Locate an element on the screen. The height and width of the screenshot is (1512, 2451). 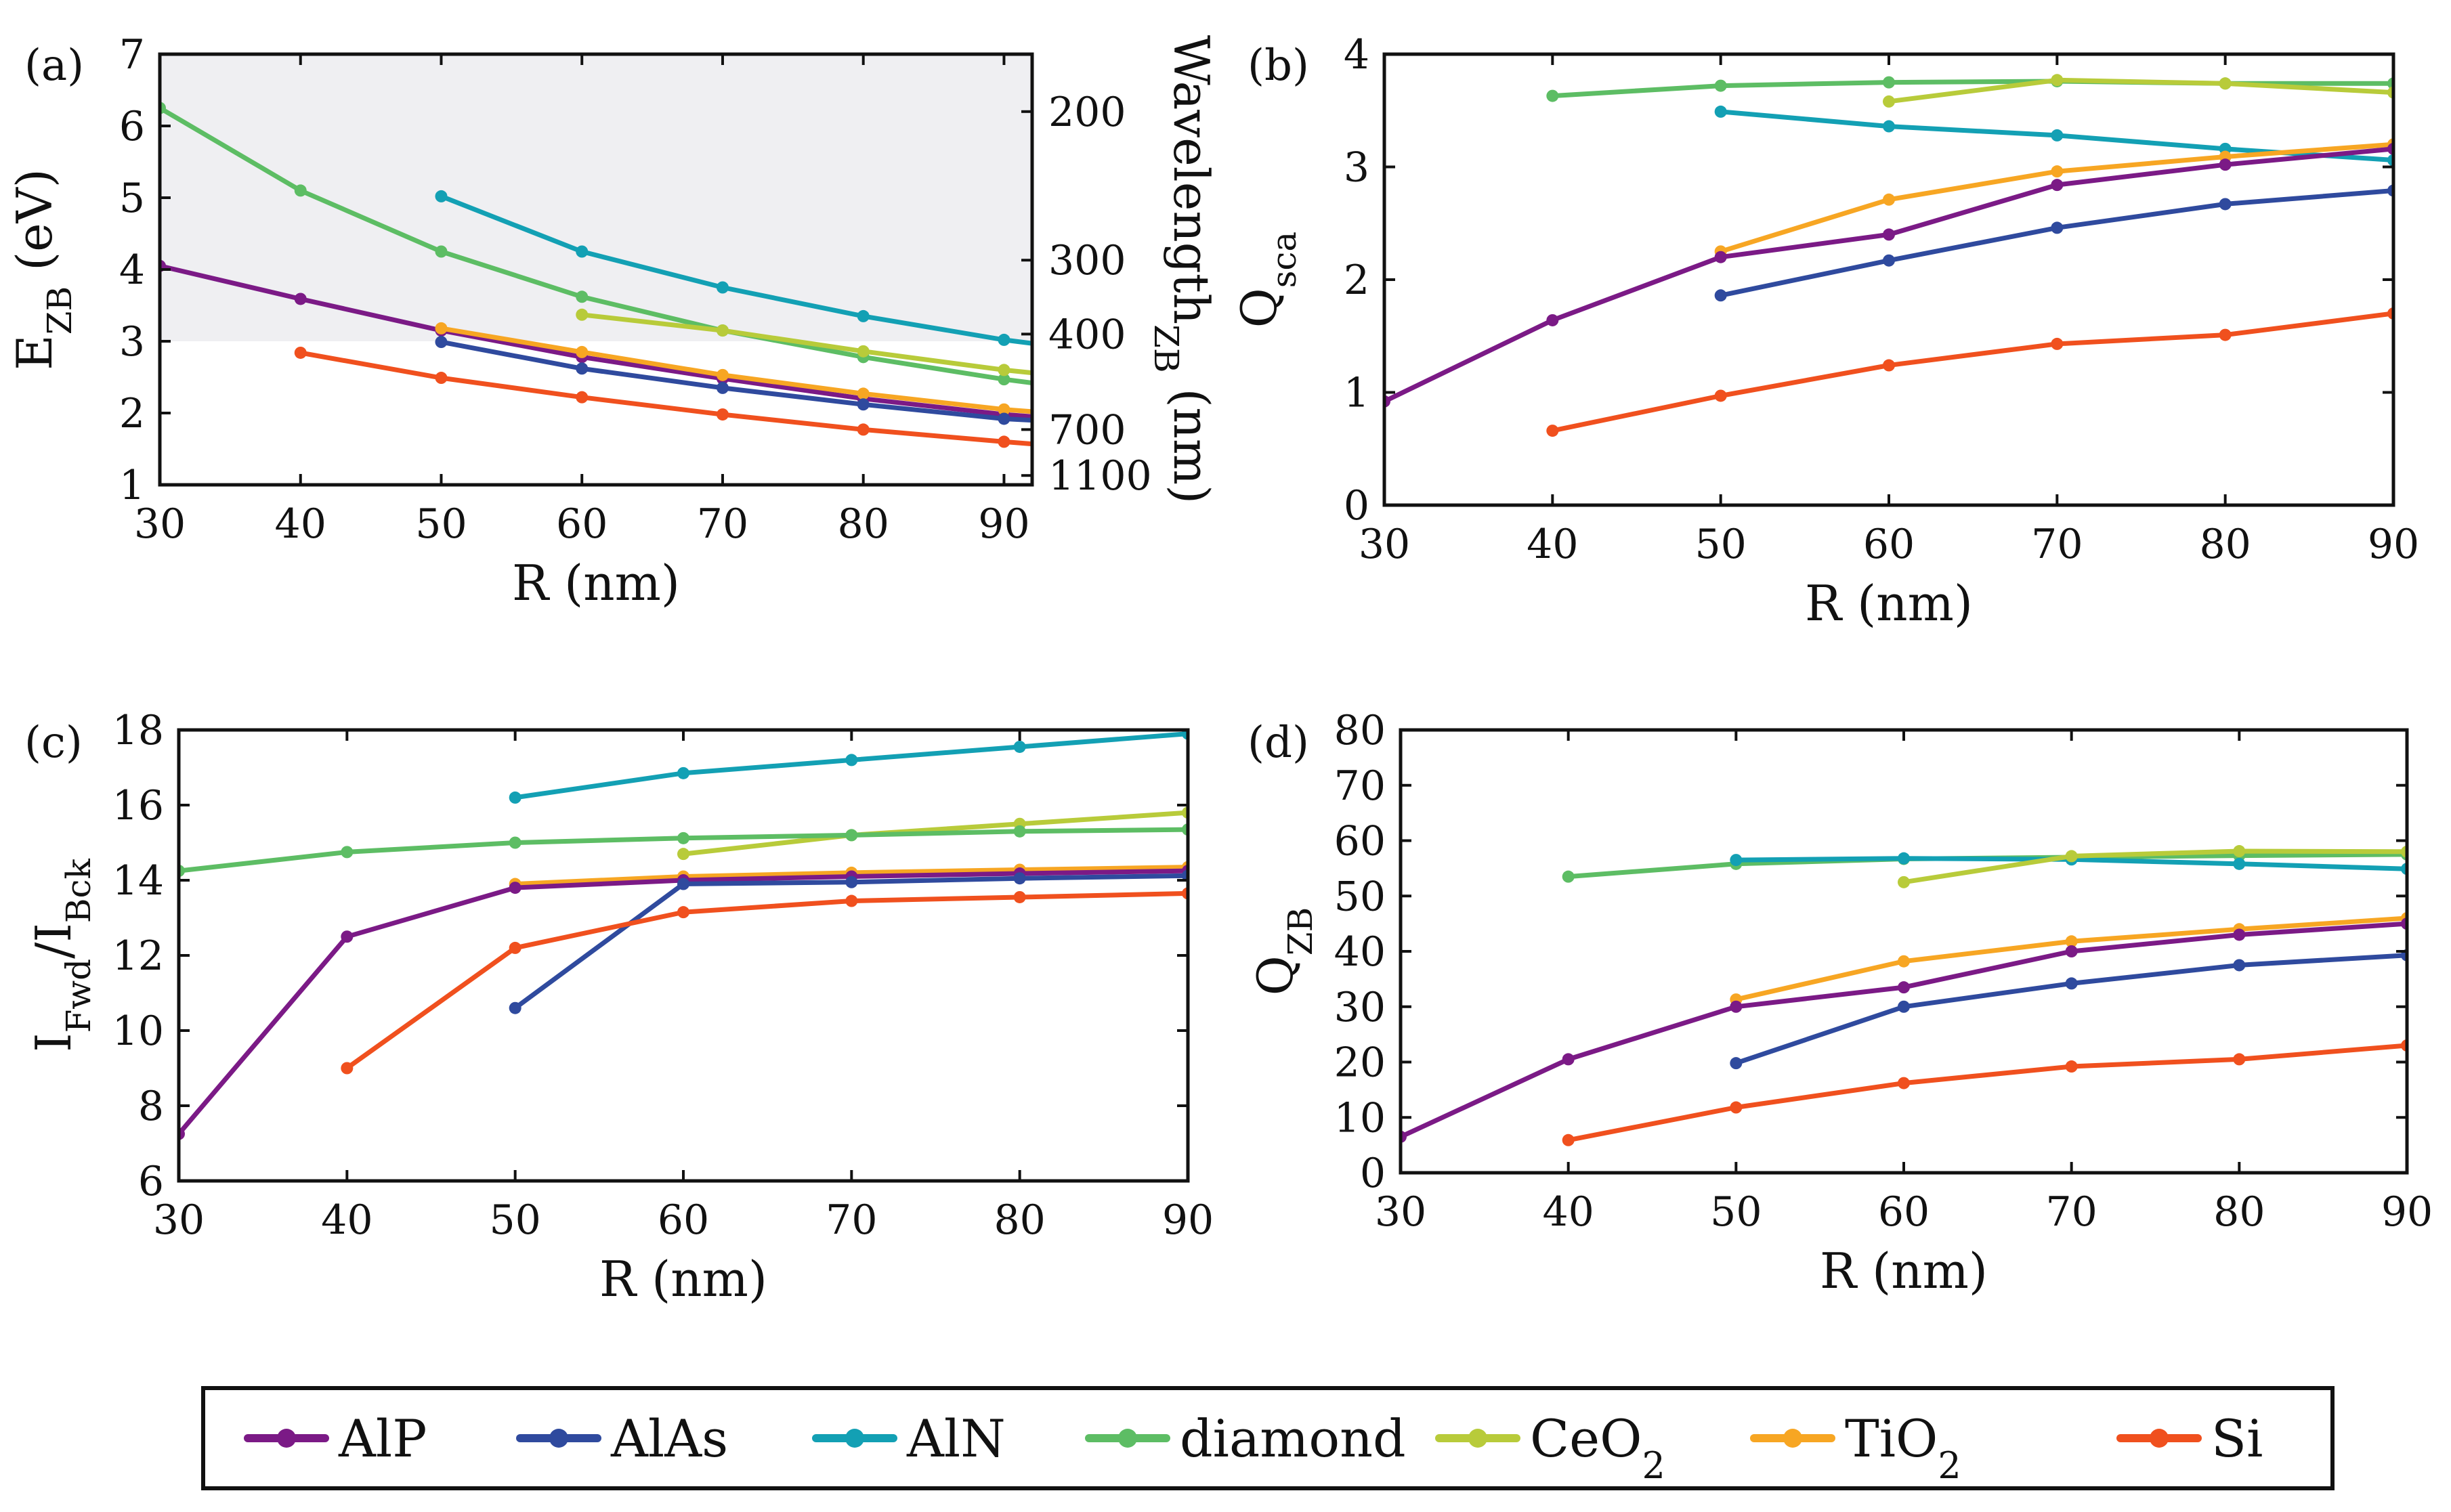
legend-items: AlP AlAs AlN diamond CeO2 TiO2 Si is located at coordinates (1253, 1447).